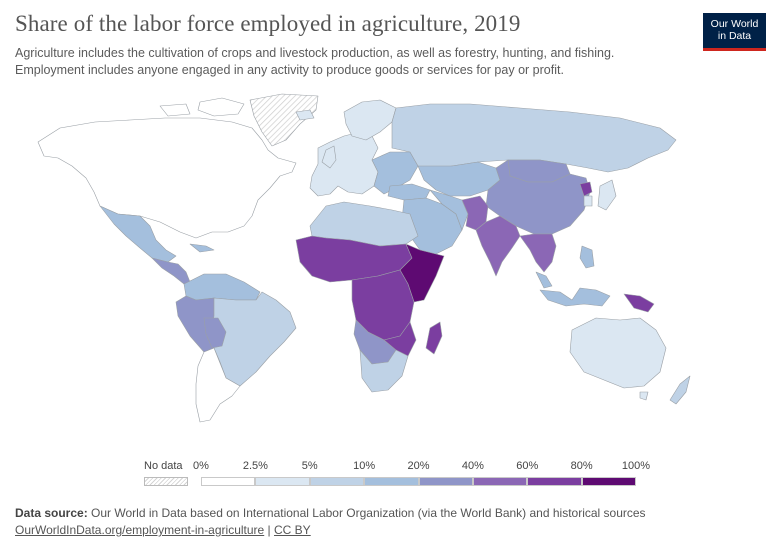 The height and width of the screenshot is (551, 780). What do you see at coordinates (544, 280) in the screenshot?
I see `region-malaysia` at bounding box center [544, 280].